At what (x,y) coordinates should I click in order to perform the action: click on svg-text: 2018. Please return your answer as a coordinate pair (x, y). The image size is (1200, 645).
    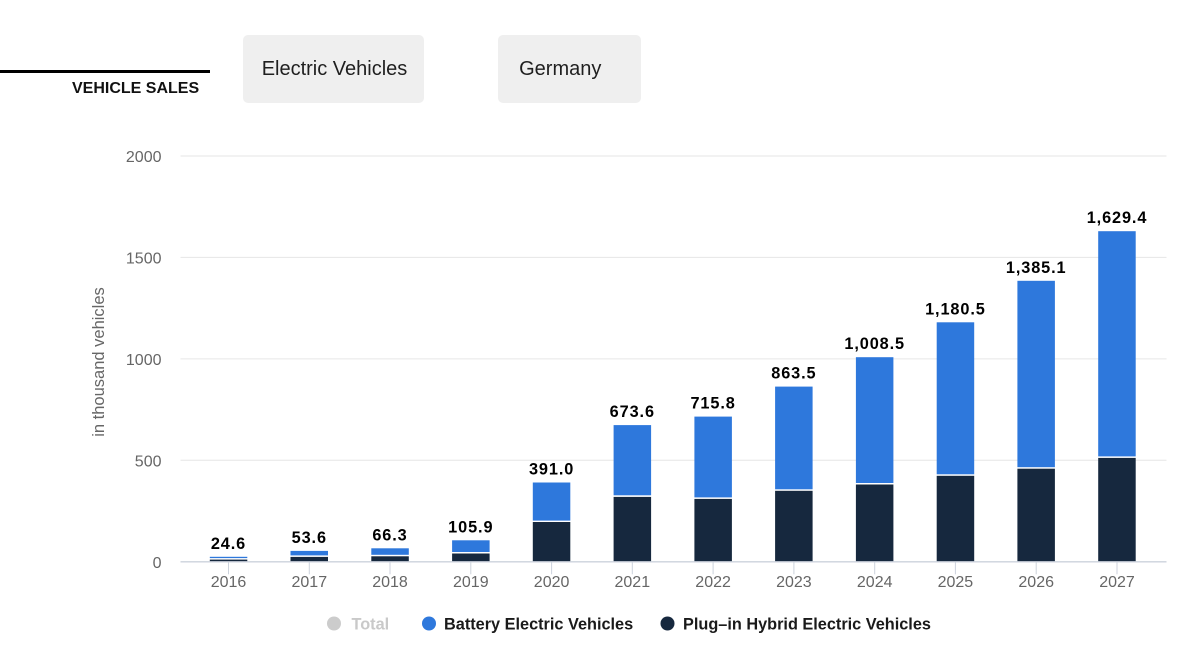
    Looking at the image, I should click on (390, 582).